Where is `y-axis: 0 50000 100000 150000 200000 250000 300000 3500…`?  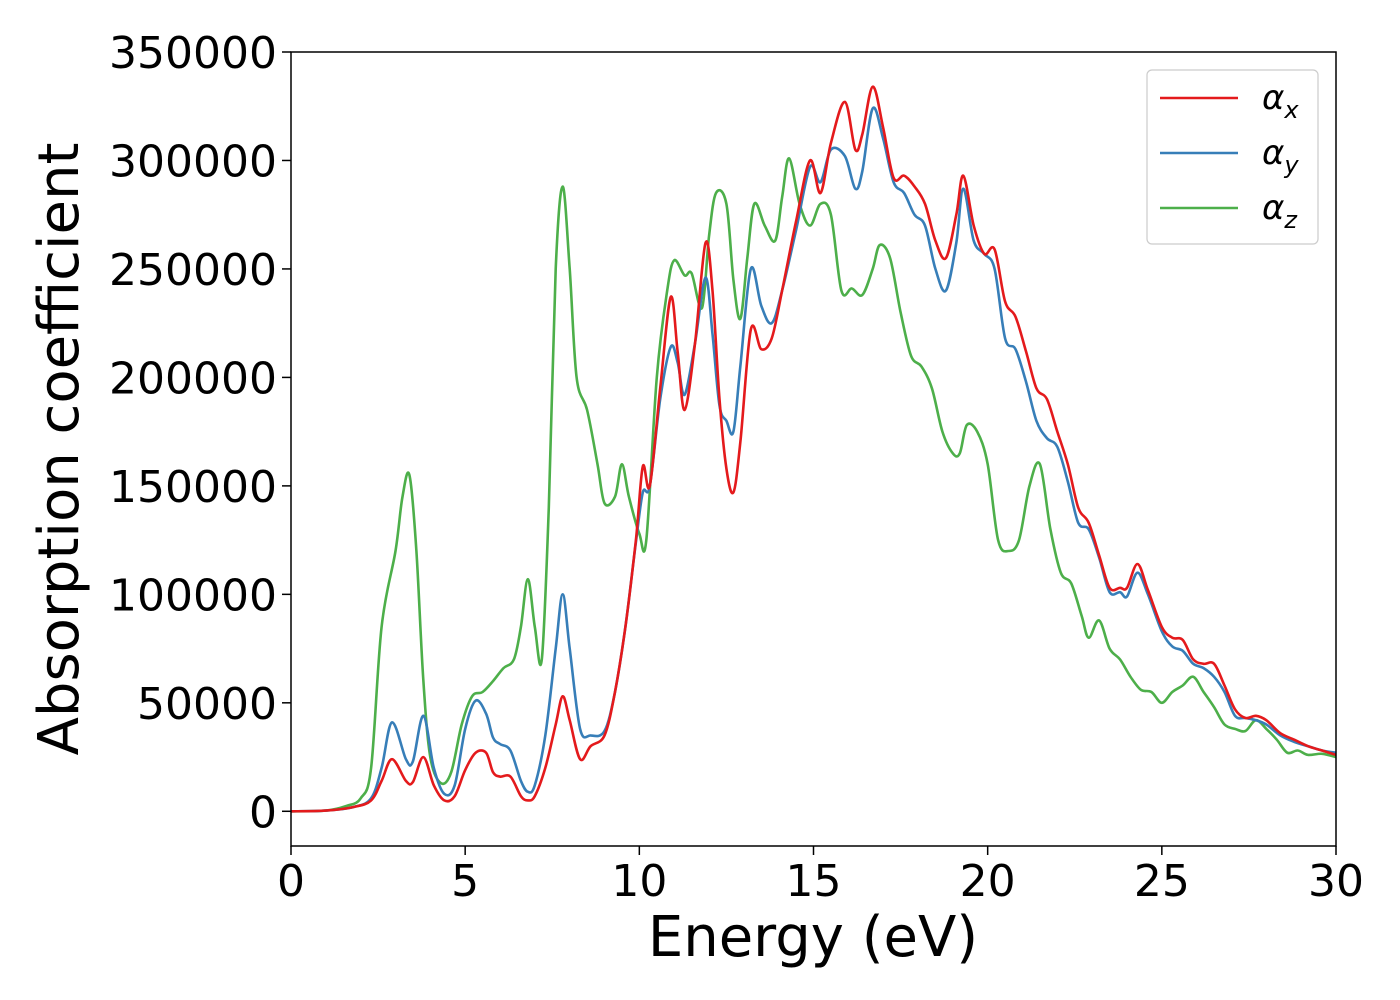
y-axis: 0 50000 100000 150000 200000 250000 300000 3500… is located at coordinates (200, 433).